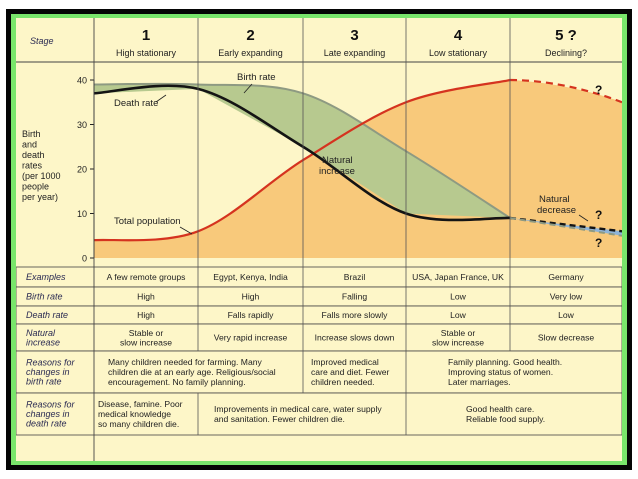 This screenshot has height=479, width=638. Describe the element at coordinates (566, 53) in the screenshot. I see `stage-5-name: Declining?` at that location.